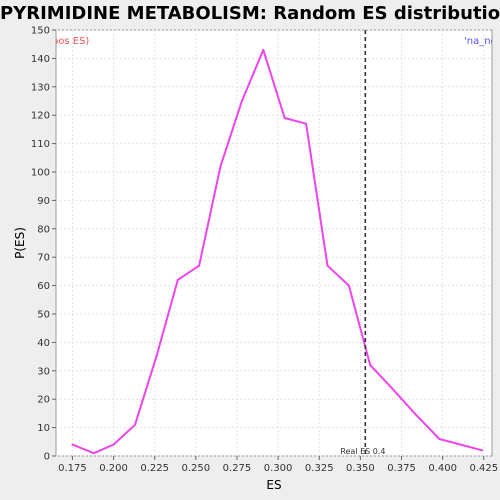 This screenshot has height=500, width=500. I want to click on y-axis-label: P(ES), so click(20, 243).